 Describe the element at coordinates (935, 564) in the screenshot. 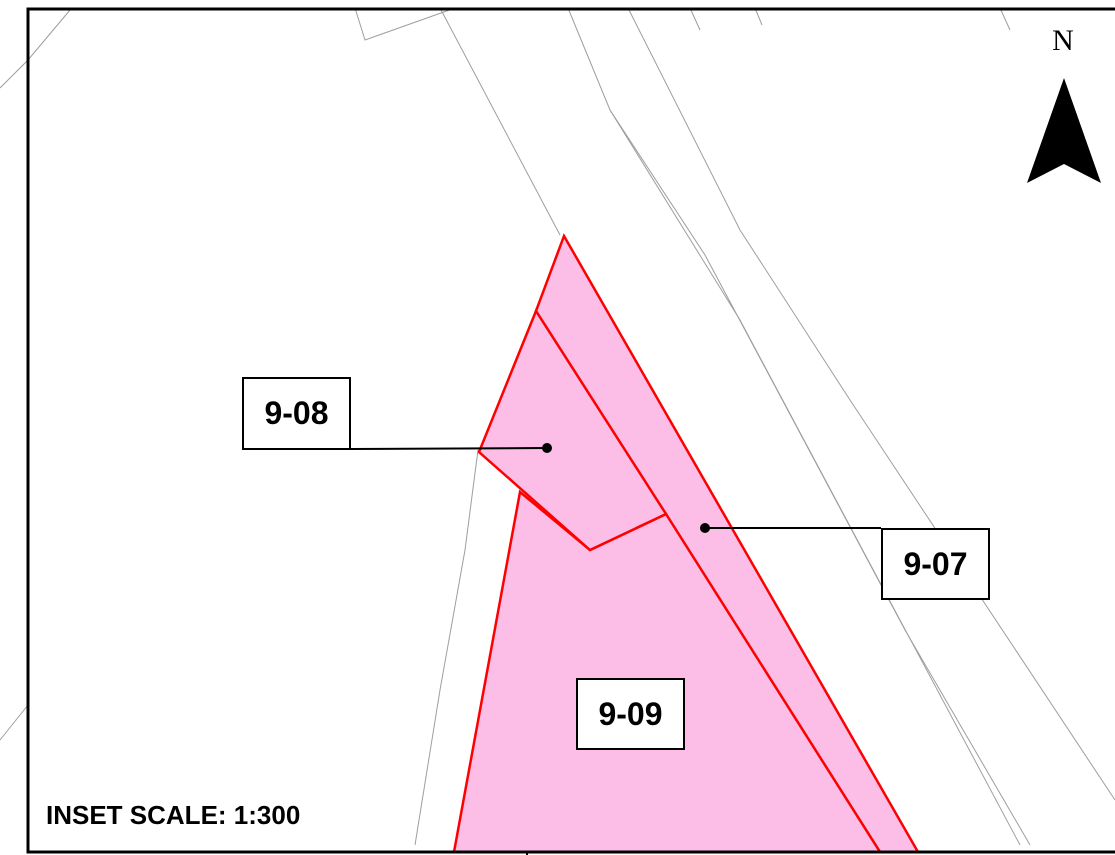

I see `parcel-label-9-07: 9-07` at that location.